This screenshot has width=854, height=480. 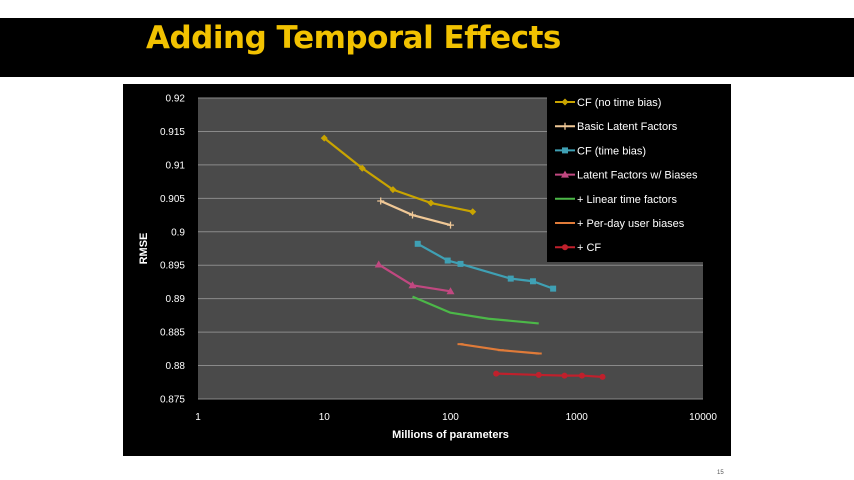 I want to click on y-tick-label: 0.89, so click(x=176, y=299).